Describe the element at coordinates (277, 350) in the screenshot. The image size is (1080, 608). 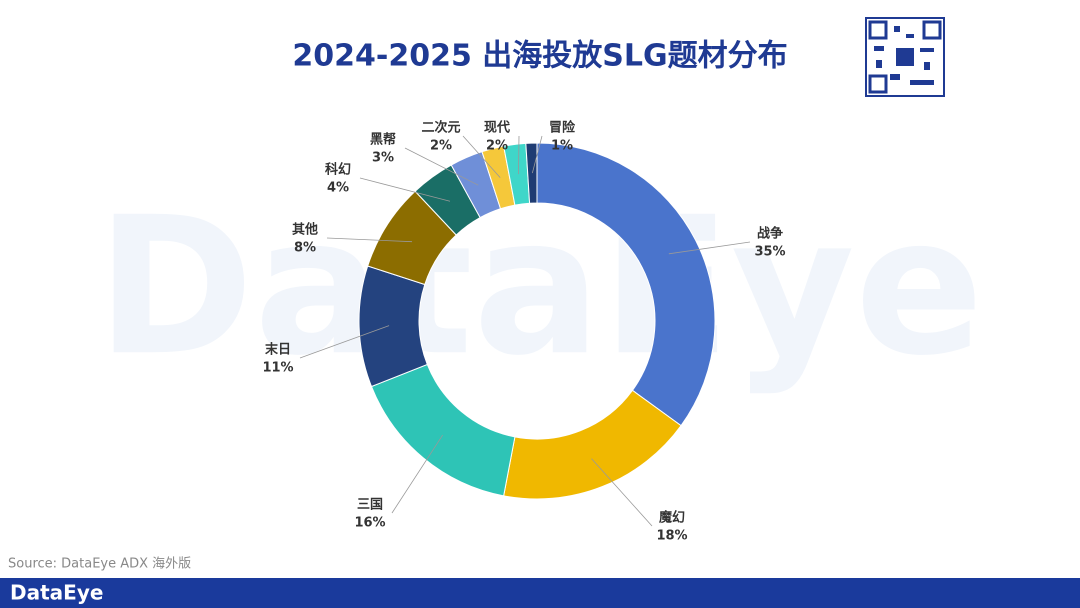
I see `category-label: 末日` at that location.